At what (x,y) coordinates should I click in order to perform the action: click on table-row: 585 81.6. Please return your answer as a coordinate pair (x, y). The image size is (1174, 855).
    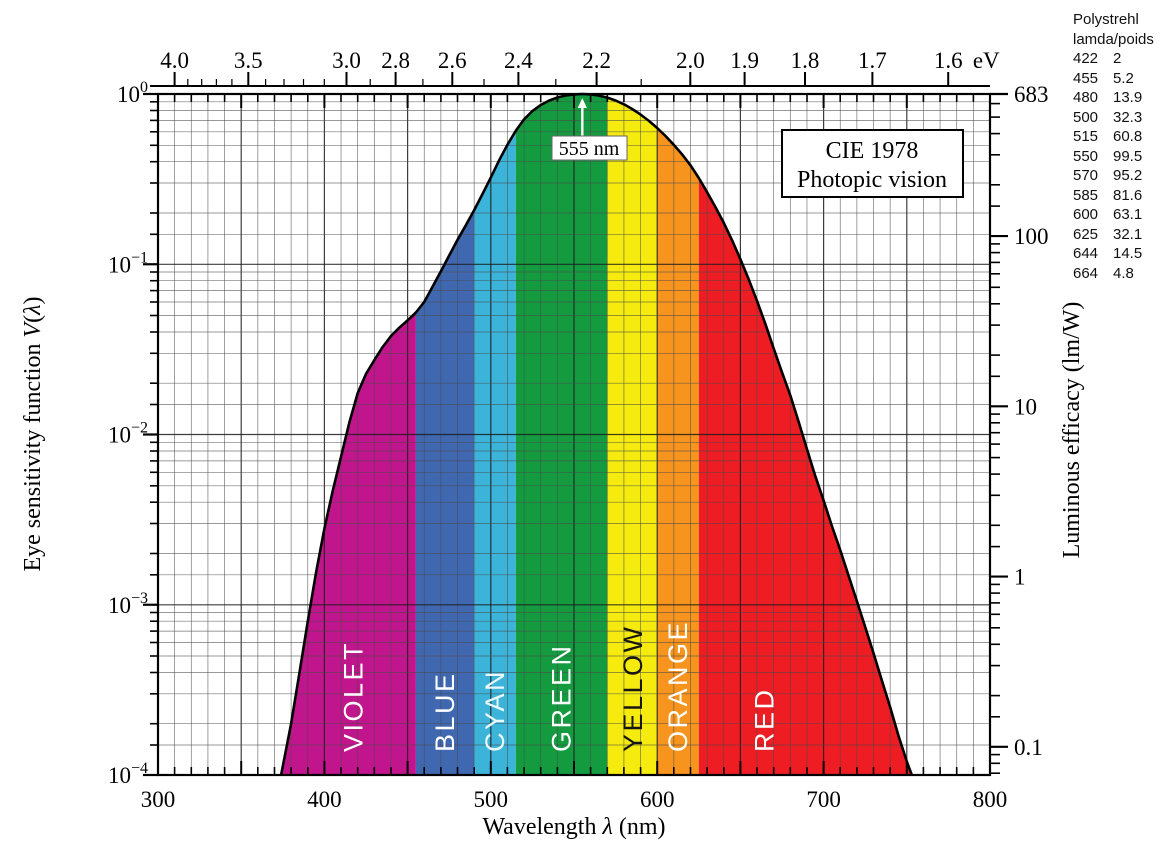
    Looking at the image, I should click on (1123, 196).